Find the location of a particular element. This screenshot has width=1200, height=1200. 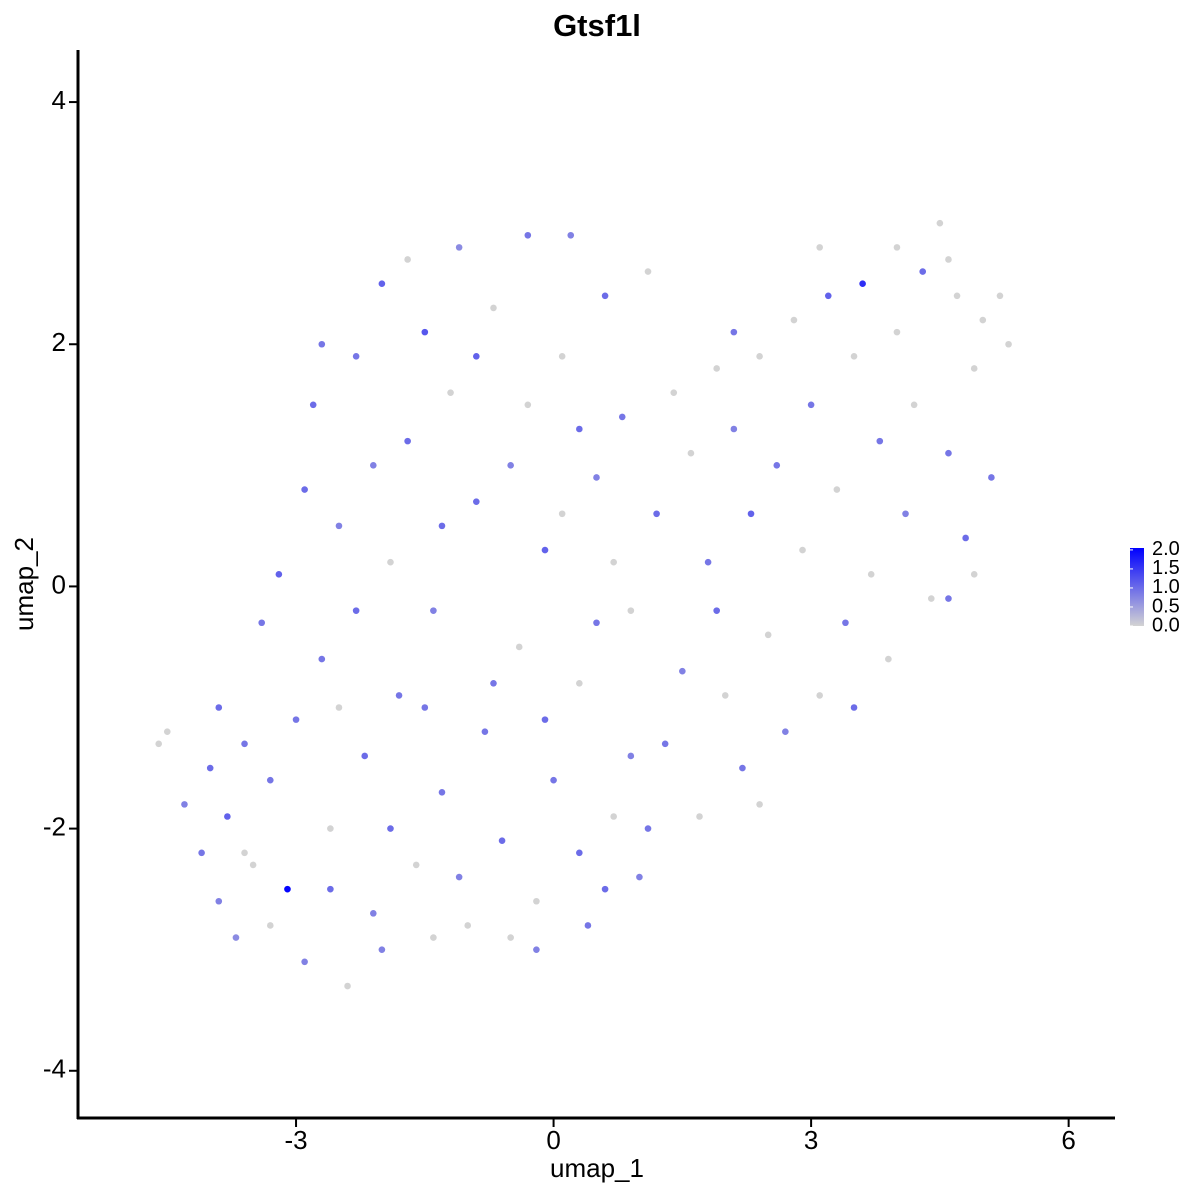

colorbar-tick-label: 1.5 is located at coordinates (1166, 568).